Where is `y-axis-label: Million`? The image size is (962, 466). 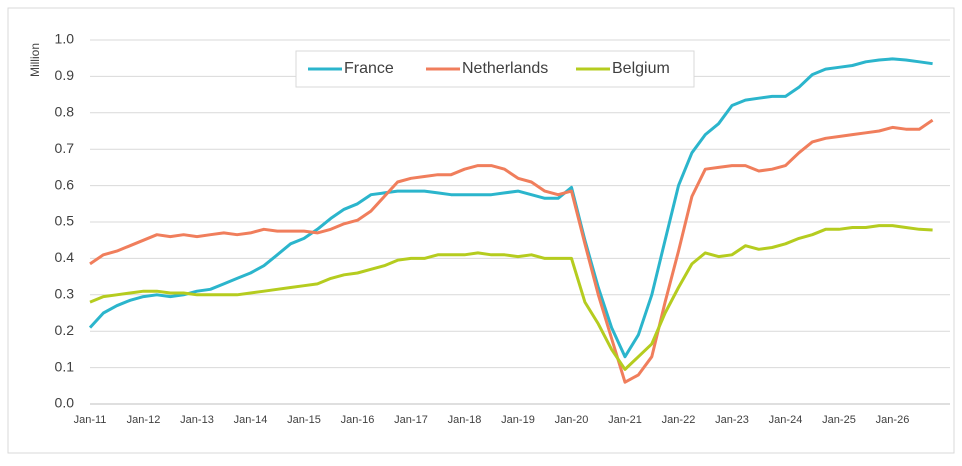 y-axis-label: Million is located at coordinates (35, 60).